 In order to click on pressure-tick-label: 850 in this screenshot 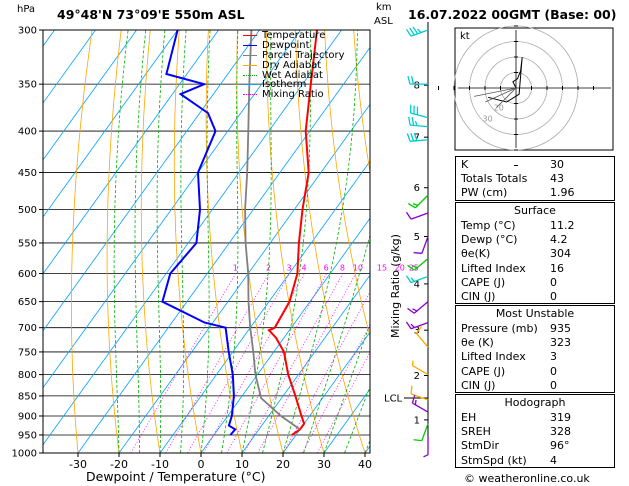, I will do `click(27, 396)`.